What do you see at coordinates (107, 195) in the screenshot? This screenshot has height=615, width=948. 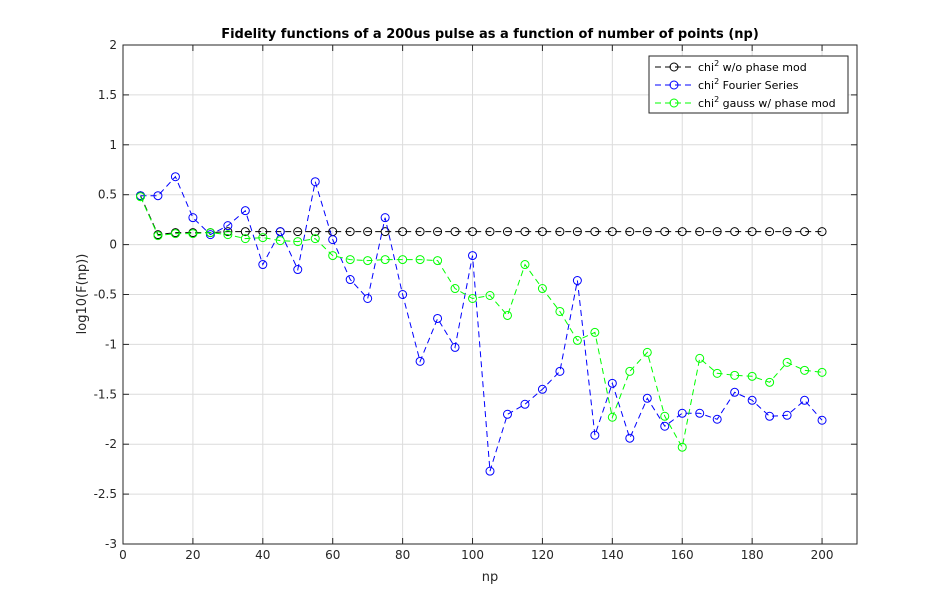 I see `y-tick-label: 0.5` at bounding box center [107, 195].